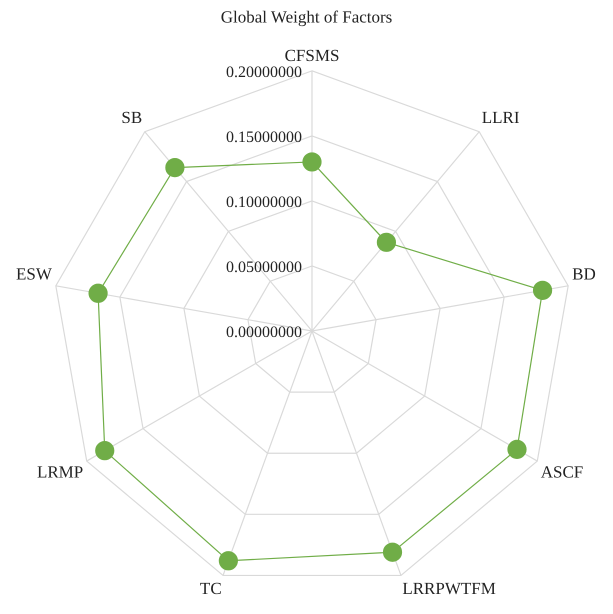 Image resolution: width=613 pixels, height=614 pixels. What do you see at coordinates (264, 203) in the screenshot?
I see `y-tick-label: 0.10000000` at bounding box center [264, 203].